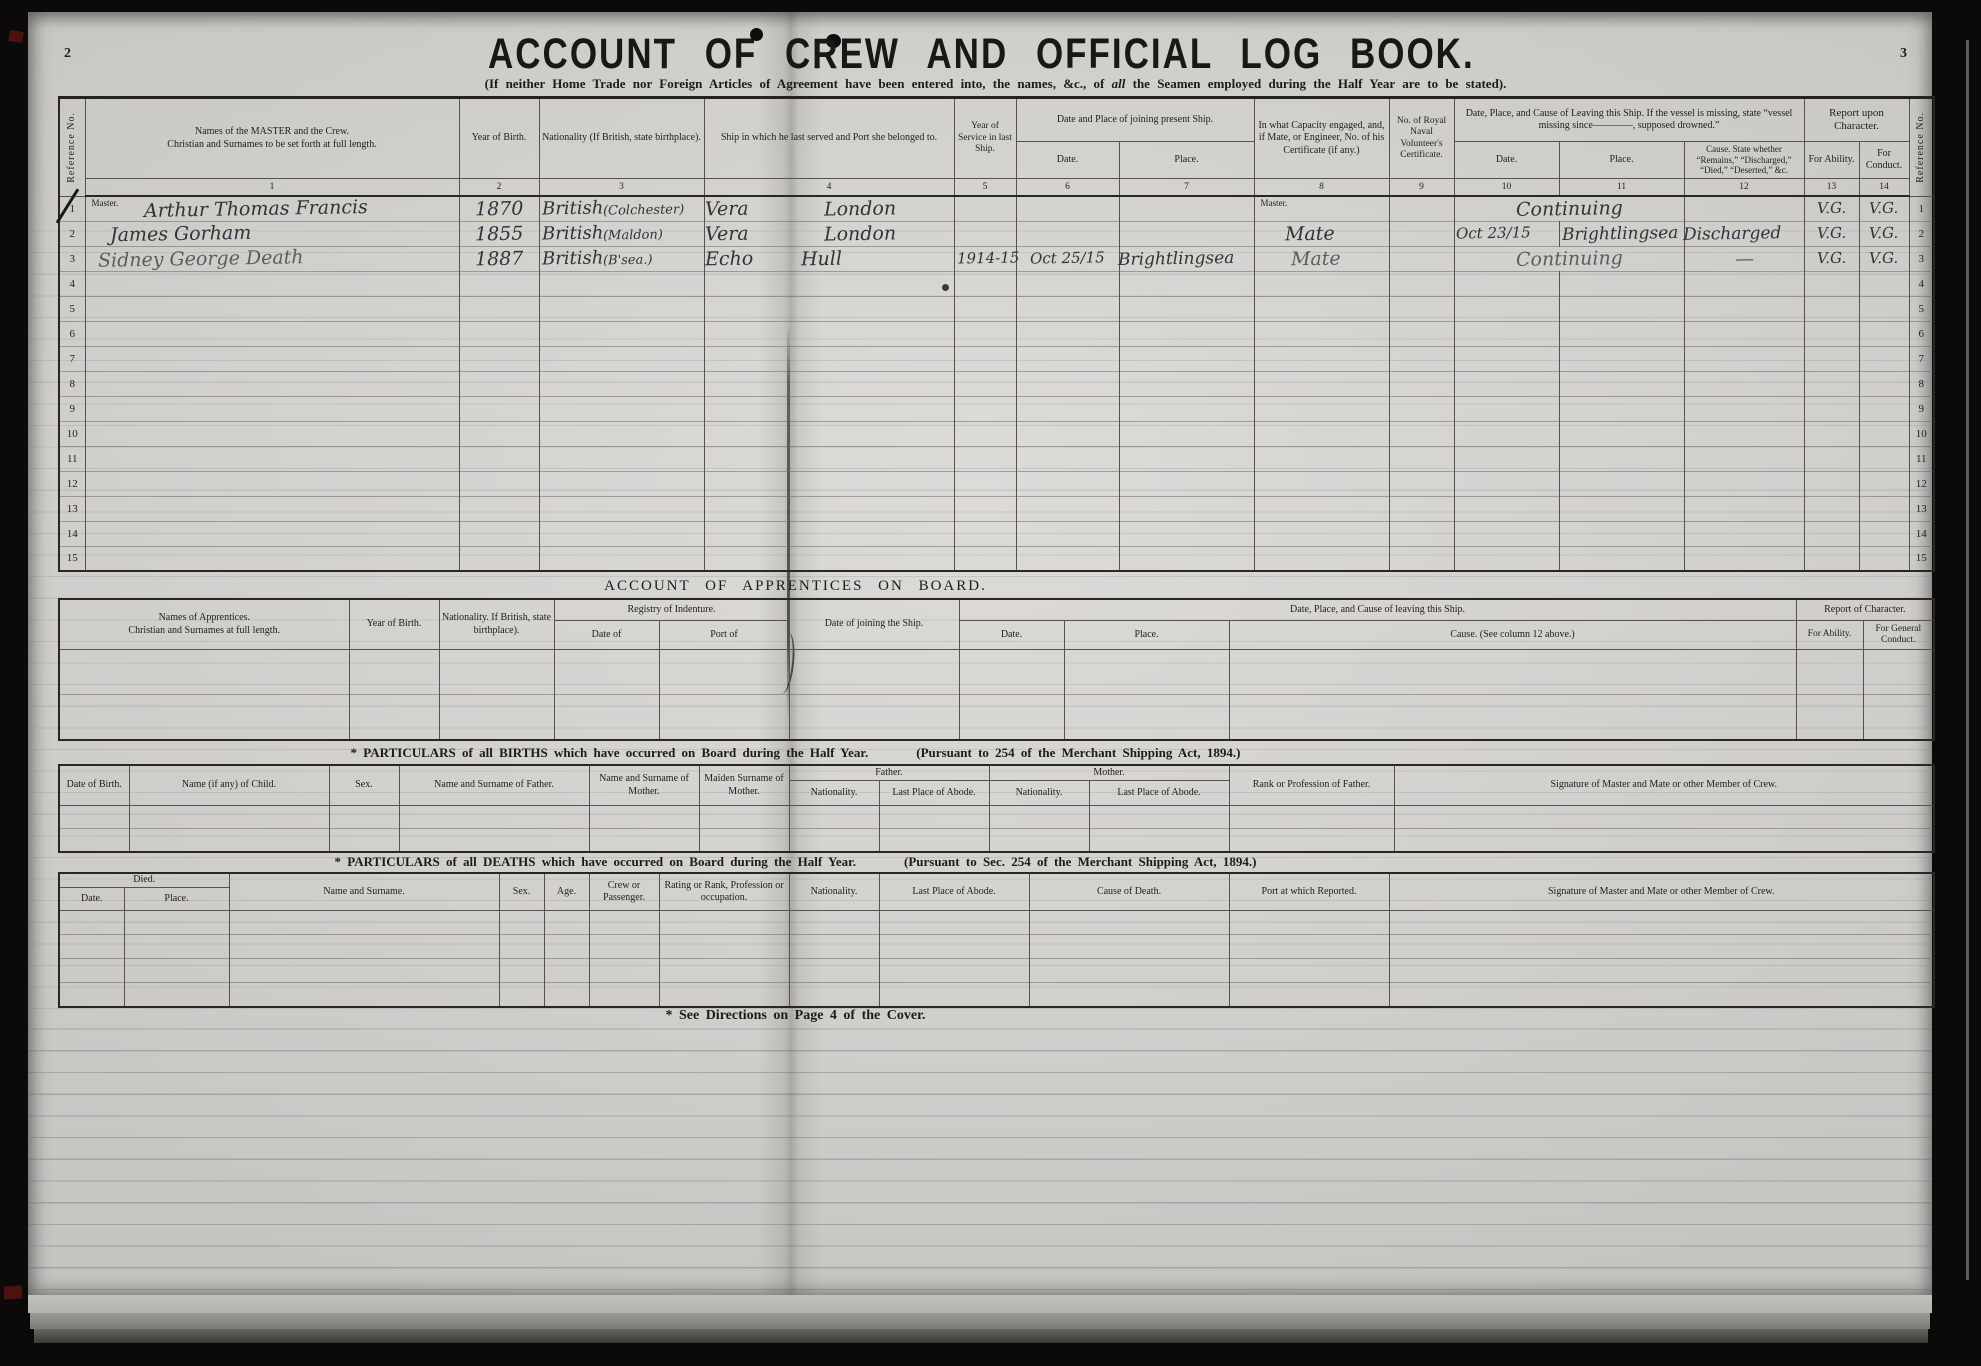 Image resolution: width=1981 pixels, height=1366 pixels. I want to click on col-mother-abode: Last Place of Abode., so click(1159, 793).